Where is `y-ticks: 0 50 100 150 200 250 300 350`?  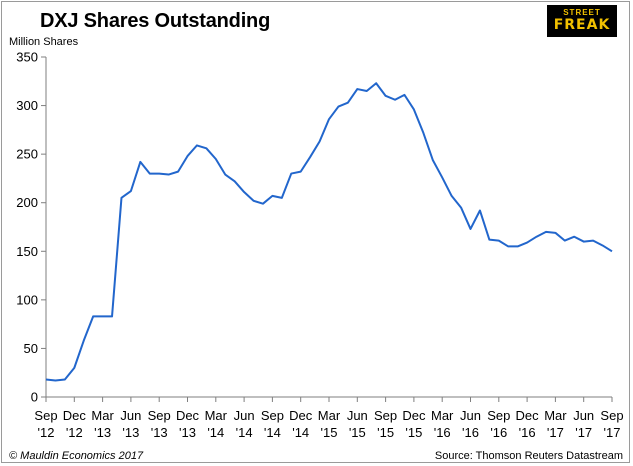 y-ticks: 0 50 100 150 200 250 300 350 is located at coordinates (31, 227).